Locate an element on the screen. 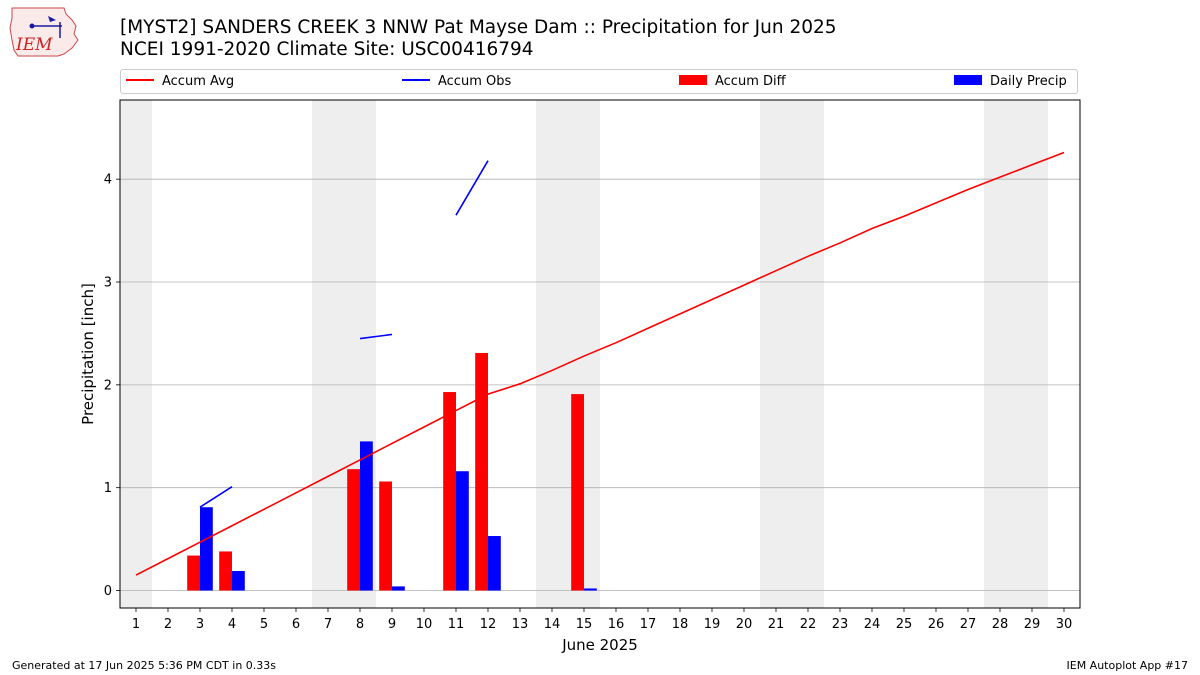 This screenshot has width=1200, height=675. iem-logo: IEM is located at coordinates (44, 32).